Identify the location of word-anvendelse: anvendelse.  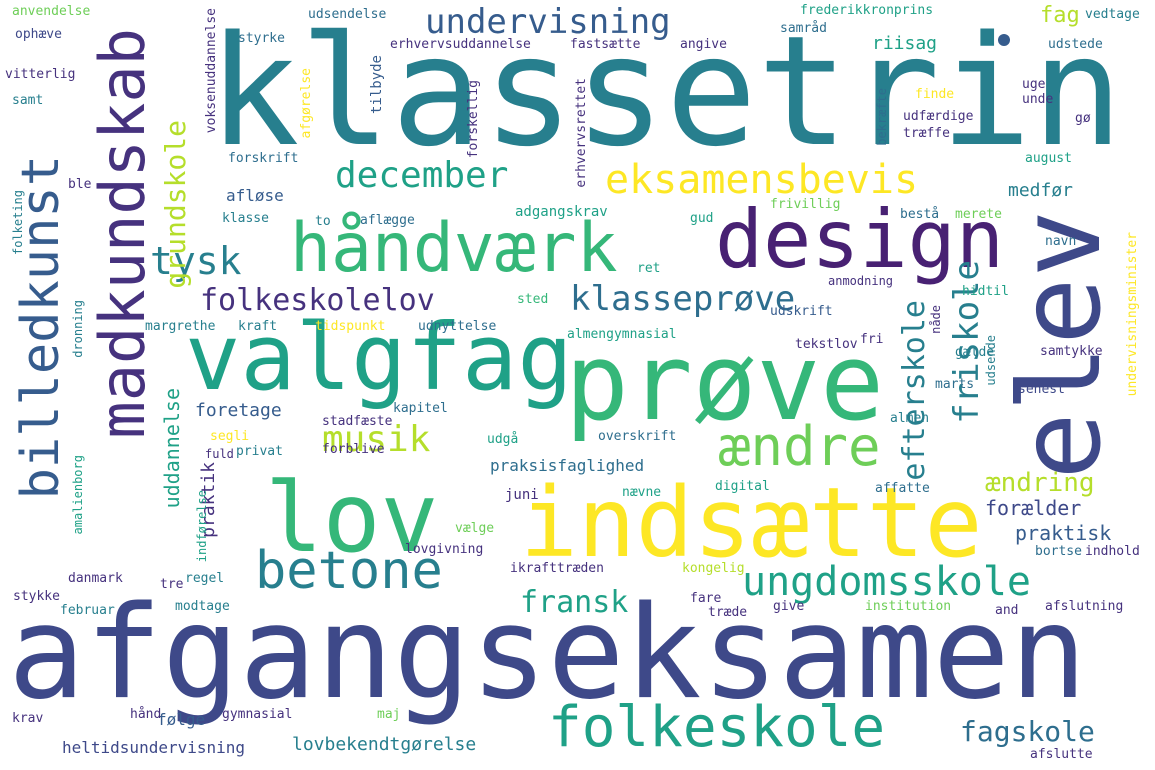
(51, 11).